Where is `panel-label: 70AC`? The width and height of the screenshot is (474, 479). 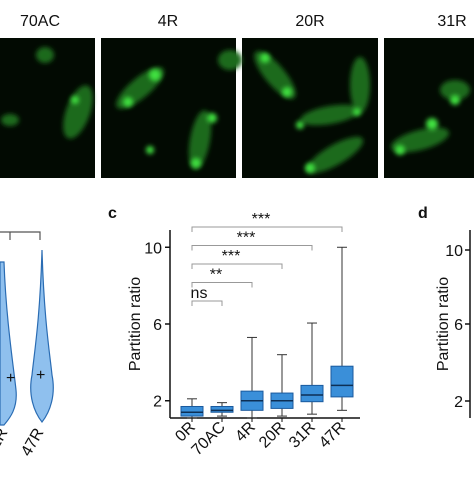
panel-label: 70AC is located at coordinates (40, 21).